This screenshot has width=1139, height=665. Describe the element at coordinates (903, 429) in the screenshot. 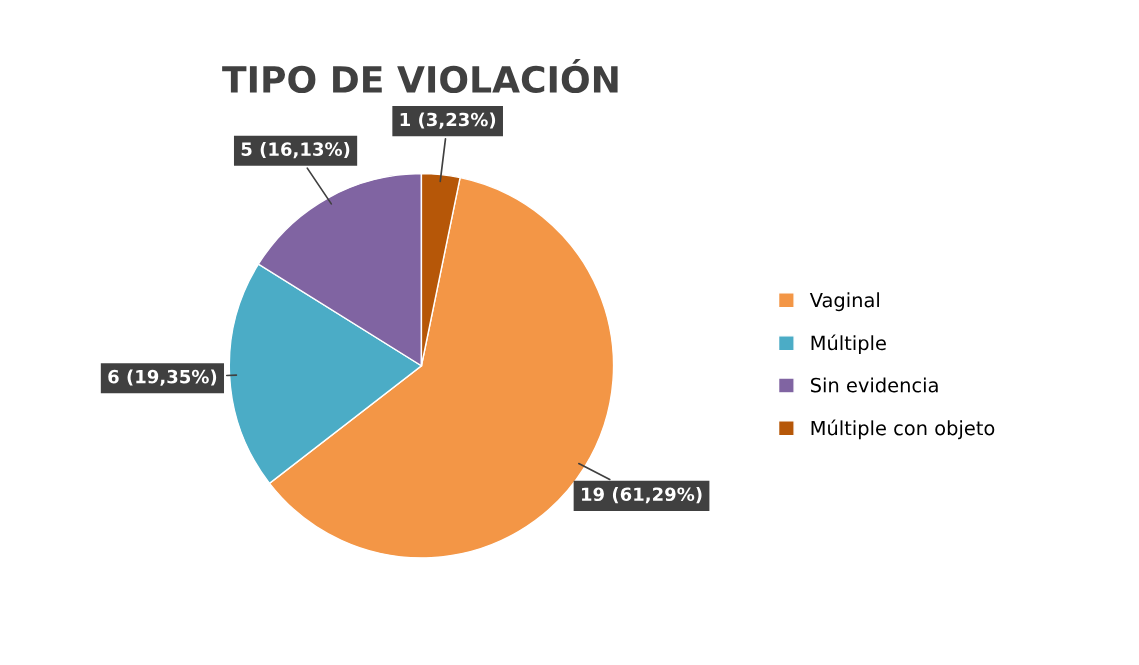

I see `legend-label: Múltiple con objeto` at that location.